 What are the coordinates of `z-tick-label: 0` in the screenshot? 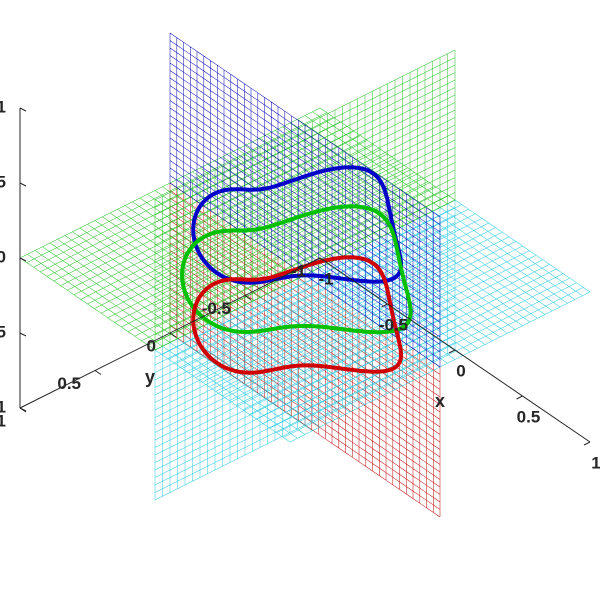 It's located at (3, 256).